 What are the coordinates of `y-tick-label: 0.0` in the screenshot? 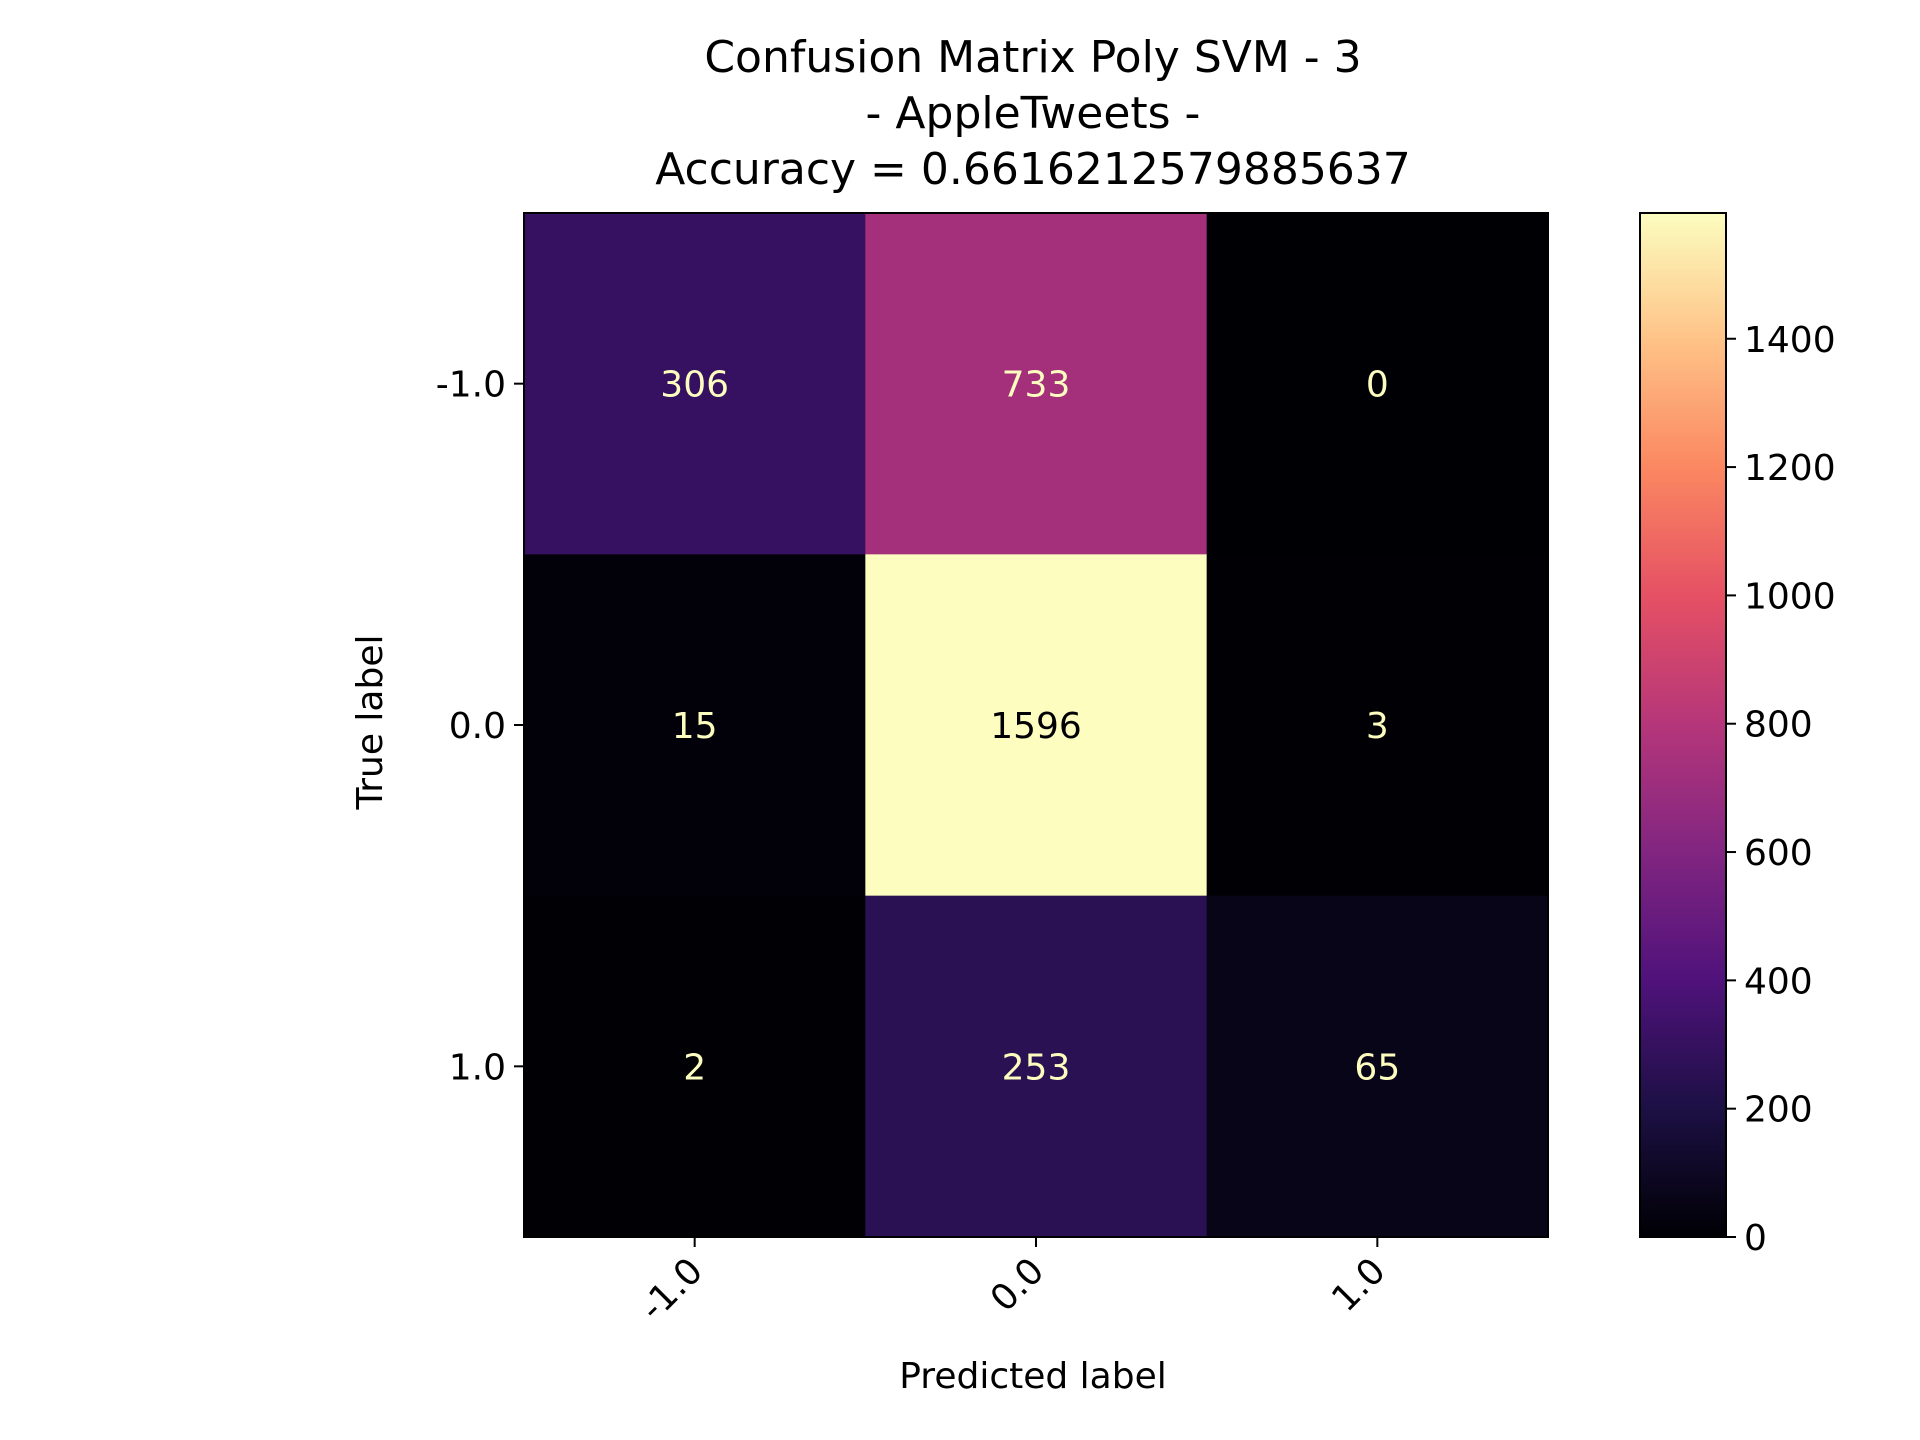 It's located at (477, 726).